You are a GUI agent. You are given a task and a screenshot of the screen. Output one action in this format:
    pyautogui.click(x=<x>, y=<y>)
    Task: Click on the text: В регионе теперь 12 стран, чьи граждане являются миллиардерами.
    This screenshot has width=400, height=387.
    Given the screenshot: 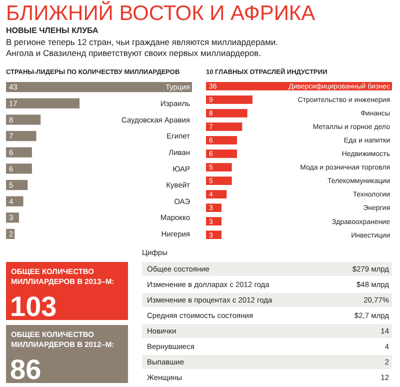 What is the action you would take?
    pyautogui.click(x=142, y=42)
    